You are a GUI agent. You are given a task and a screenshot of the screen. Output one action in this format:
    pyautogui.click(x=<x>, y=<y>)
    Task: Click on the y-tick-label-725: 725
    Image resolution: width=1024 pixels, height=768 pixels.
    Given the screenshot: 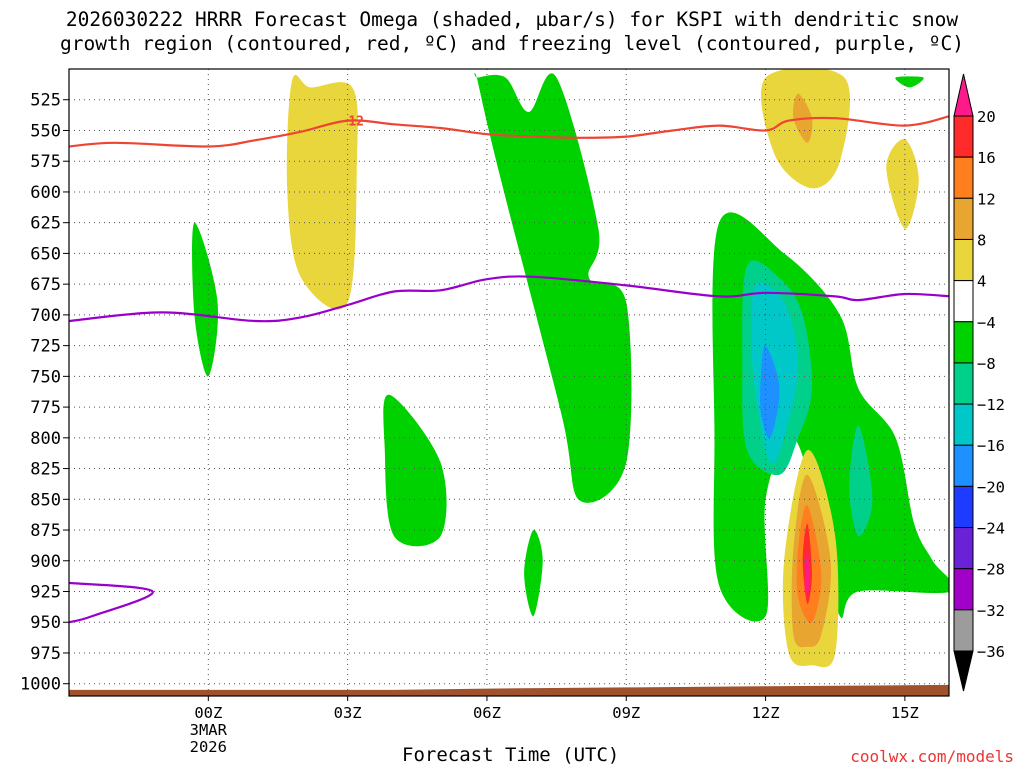 What is the action you would take?
    pyautogui.click(x=45, y=347)
    